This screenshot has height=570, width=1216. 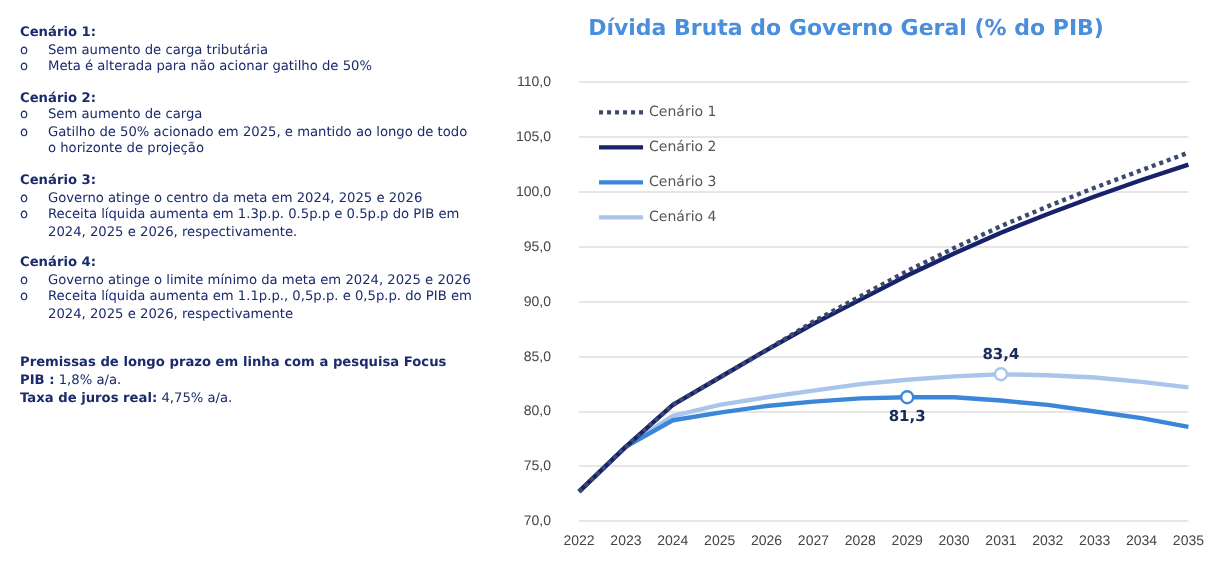 I want to click on chart-title: Dívida Bruta do Governo Geral (% do PIB), so click(x=846, y=27).